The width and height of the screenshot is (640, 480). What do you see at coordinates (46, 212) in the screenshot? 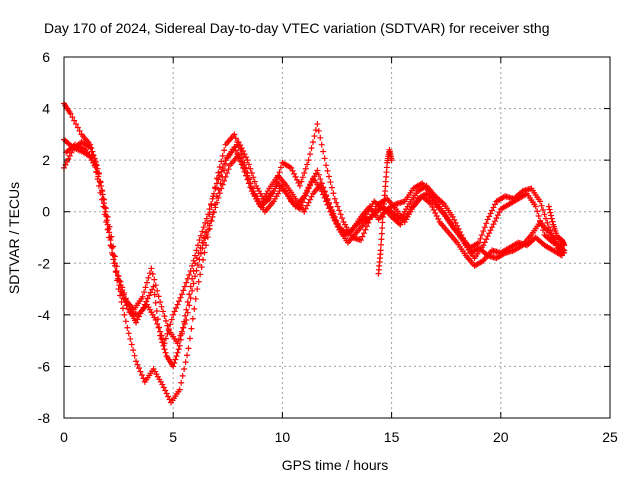
I see `y-tick-label: 0` at bounding box center [46, 212].